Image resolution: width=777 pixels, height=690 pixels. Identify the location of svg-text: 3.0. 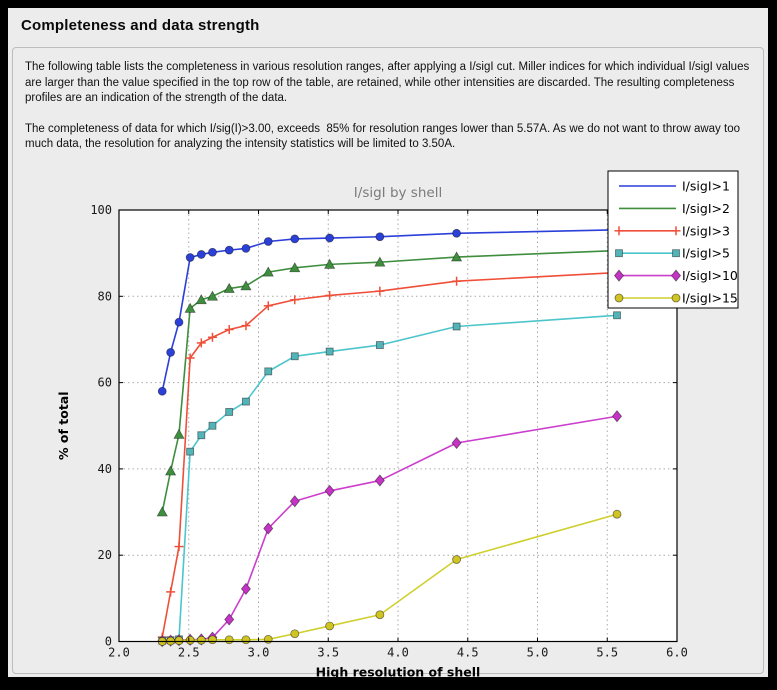
(259, 653).